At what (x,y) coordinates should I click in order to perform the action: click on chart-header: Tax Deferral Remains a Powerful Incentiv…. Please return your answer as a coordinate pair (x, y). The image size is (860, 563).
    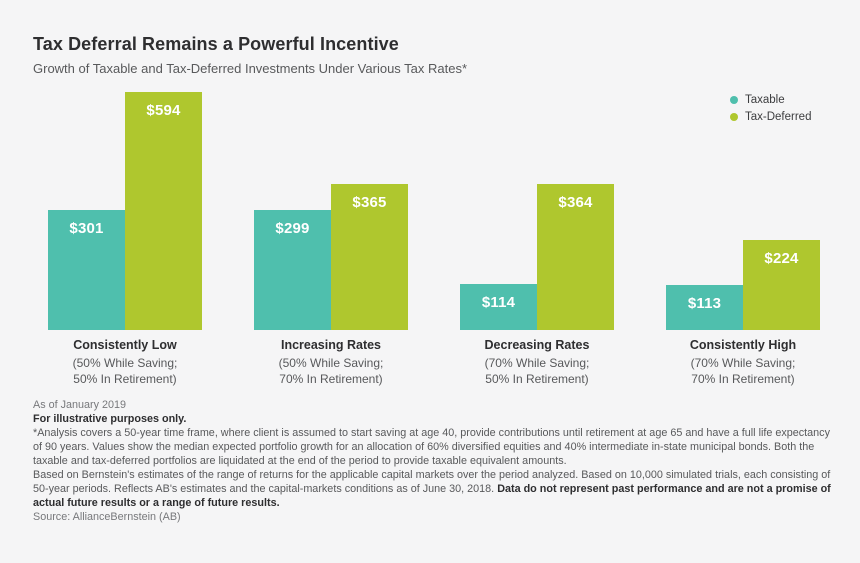
    Looking at the image, I should click on (250, 55).